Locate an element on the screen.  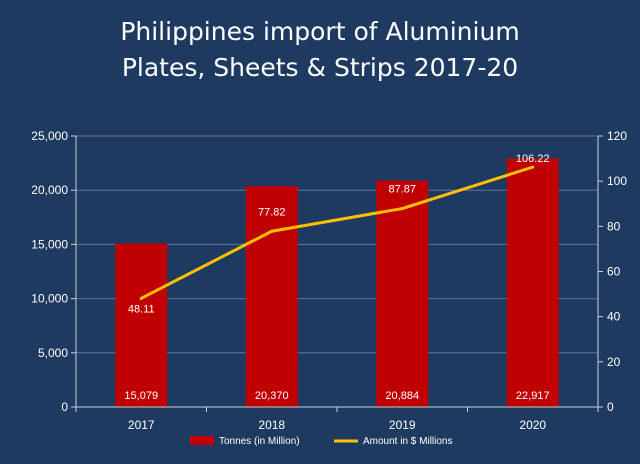
x-tick-label: 2018 is located at coordinates (271, 425).